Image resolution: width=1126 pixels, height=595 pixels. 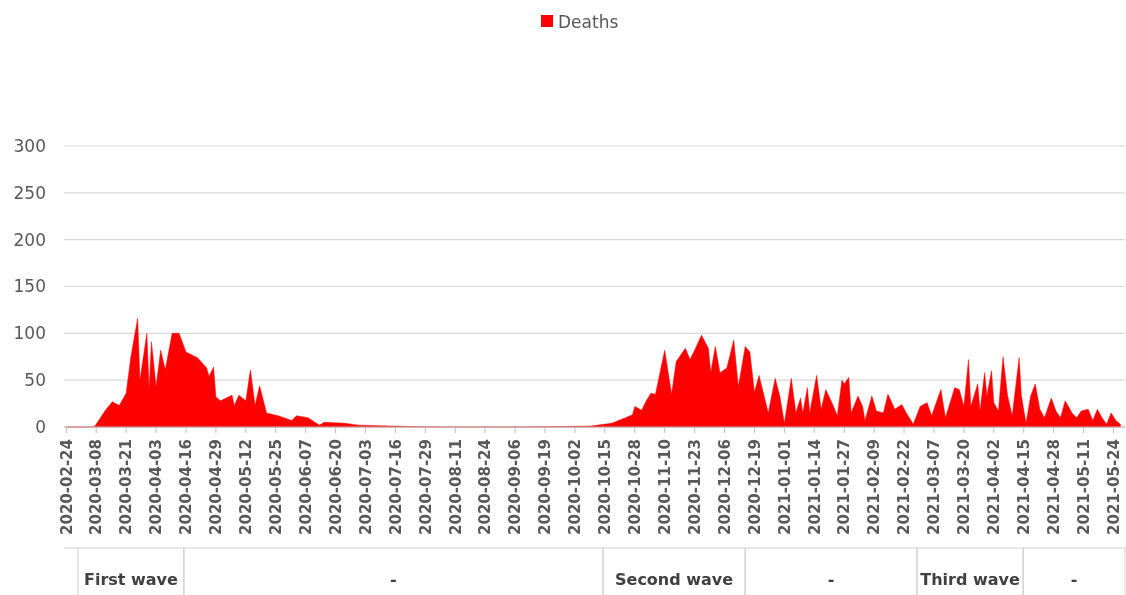 I want to click on x-tick-label: 2020-11-10, so click(x=664, y=487).